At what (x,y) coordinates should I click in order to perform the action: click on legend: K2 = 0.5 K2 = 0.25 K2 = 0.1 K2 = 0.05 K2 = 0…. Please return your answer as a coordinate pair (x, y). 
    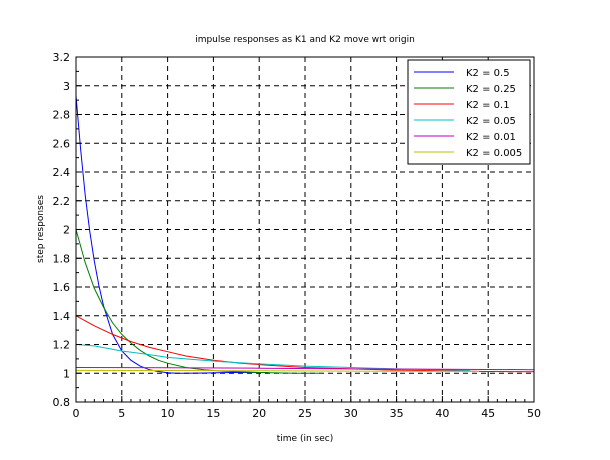
    Looking at the image, I should click on (469, 112).